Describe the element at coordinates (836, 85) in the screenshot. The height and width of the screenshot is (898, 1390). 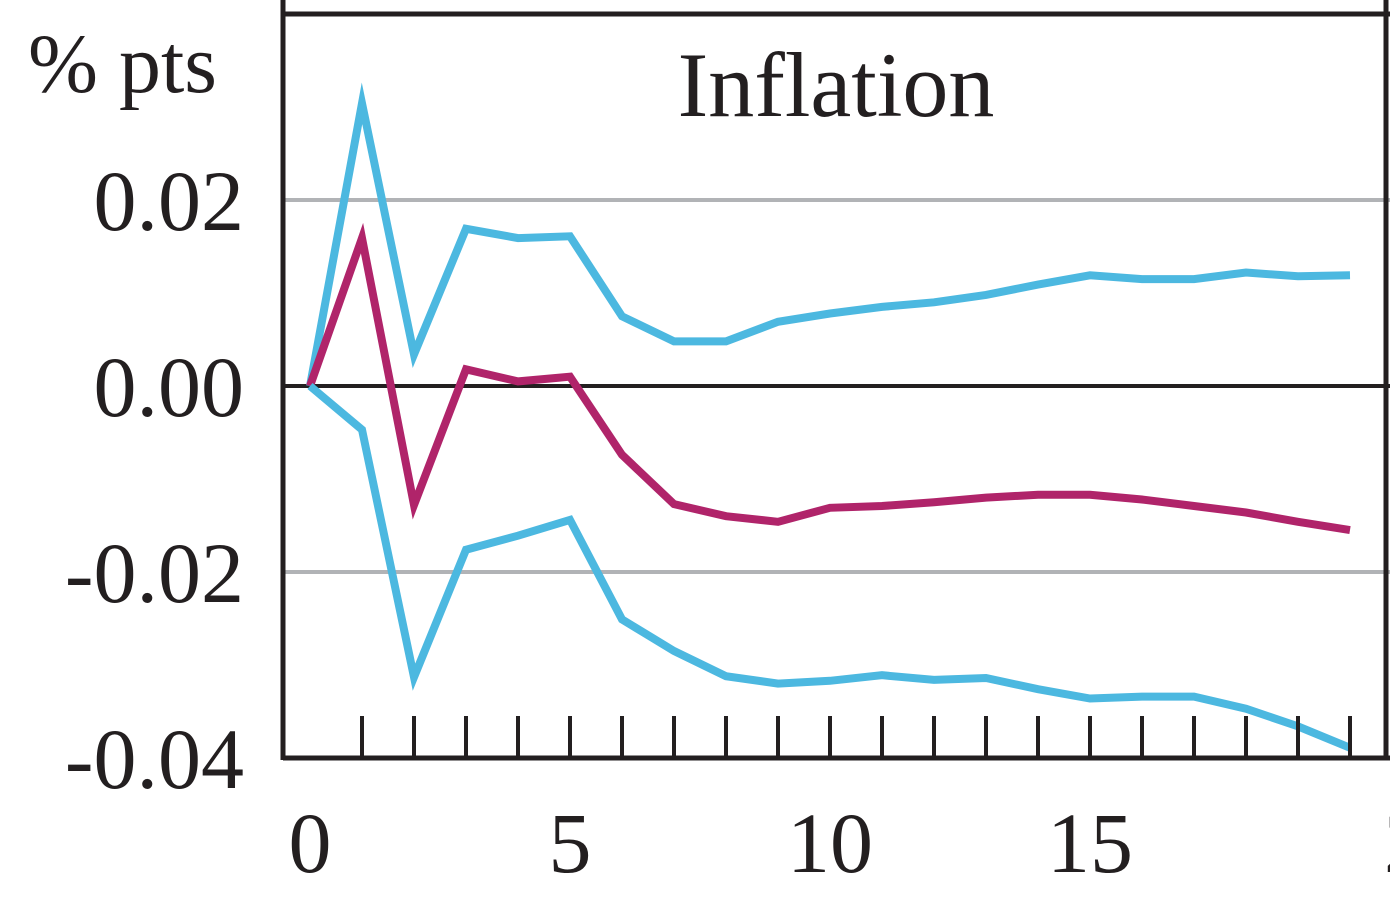
I see `chart-title: Inflation` at that location.